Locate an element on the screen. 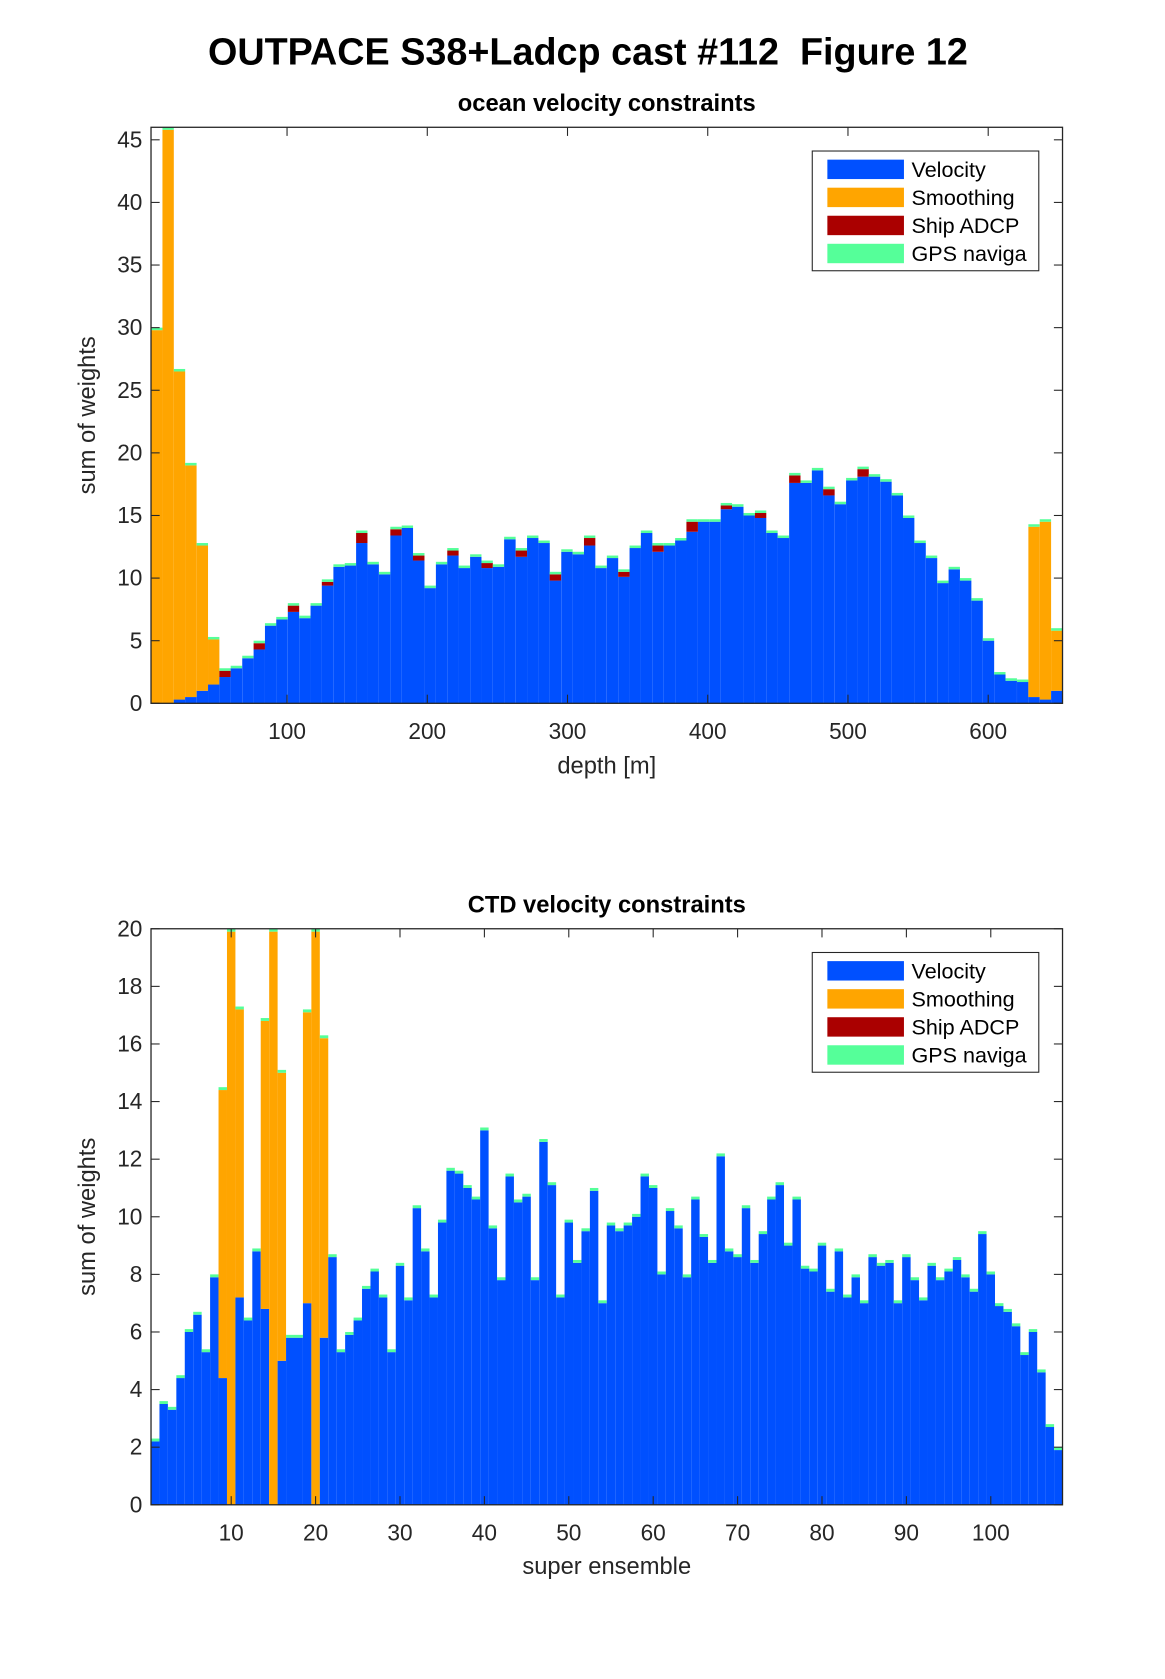 This screenshot has width=1165, height=1679. y-tick-label: 0 is located at coordinates (136, 1504).